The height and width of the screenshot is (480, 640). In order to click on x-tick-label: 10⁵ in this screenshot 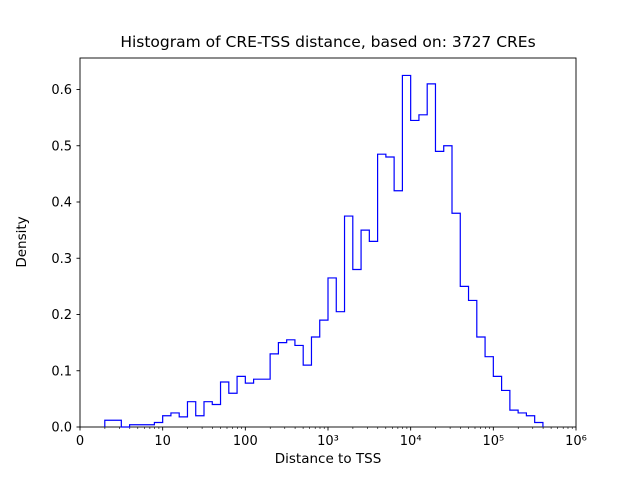, I will do `click(493, 441)`.